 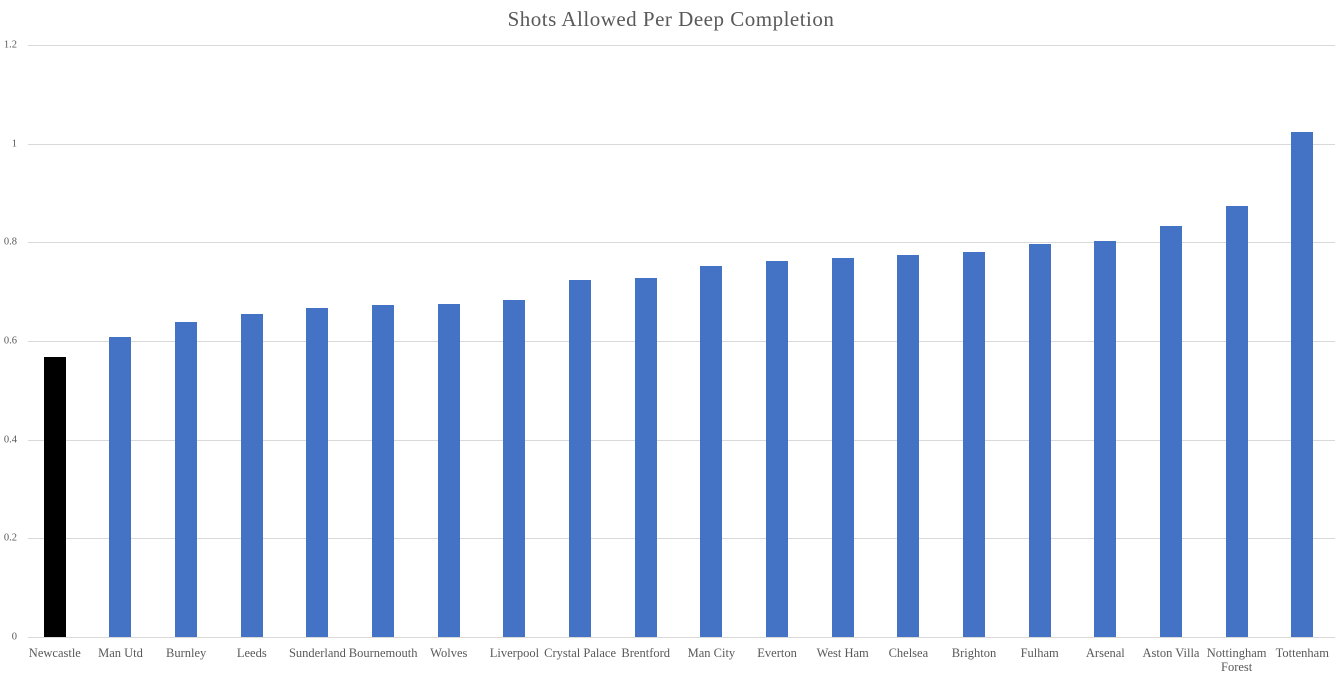 I want to click on bar-group-tottenham: Tottenham, so click(x=1302, y=352).